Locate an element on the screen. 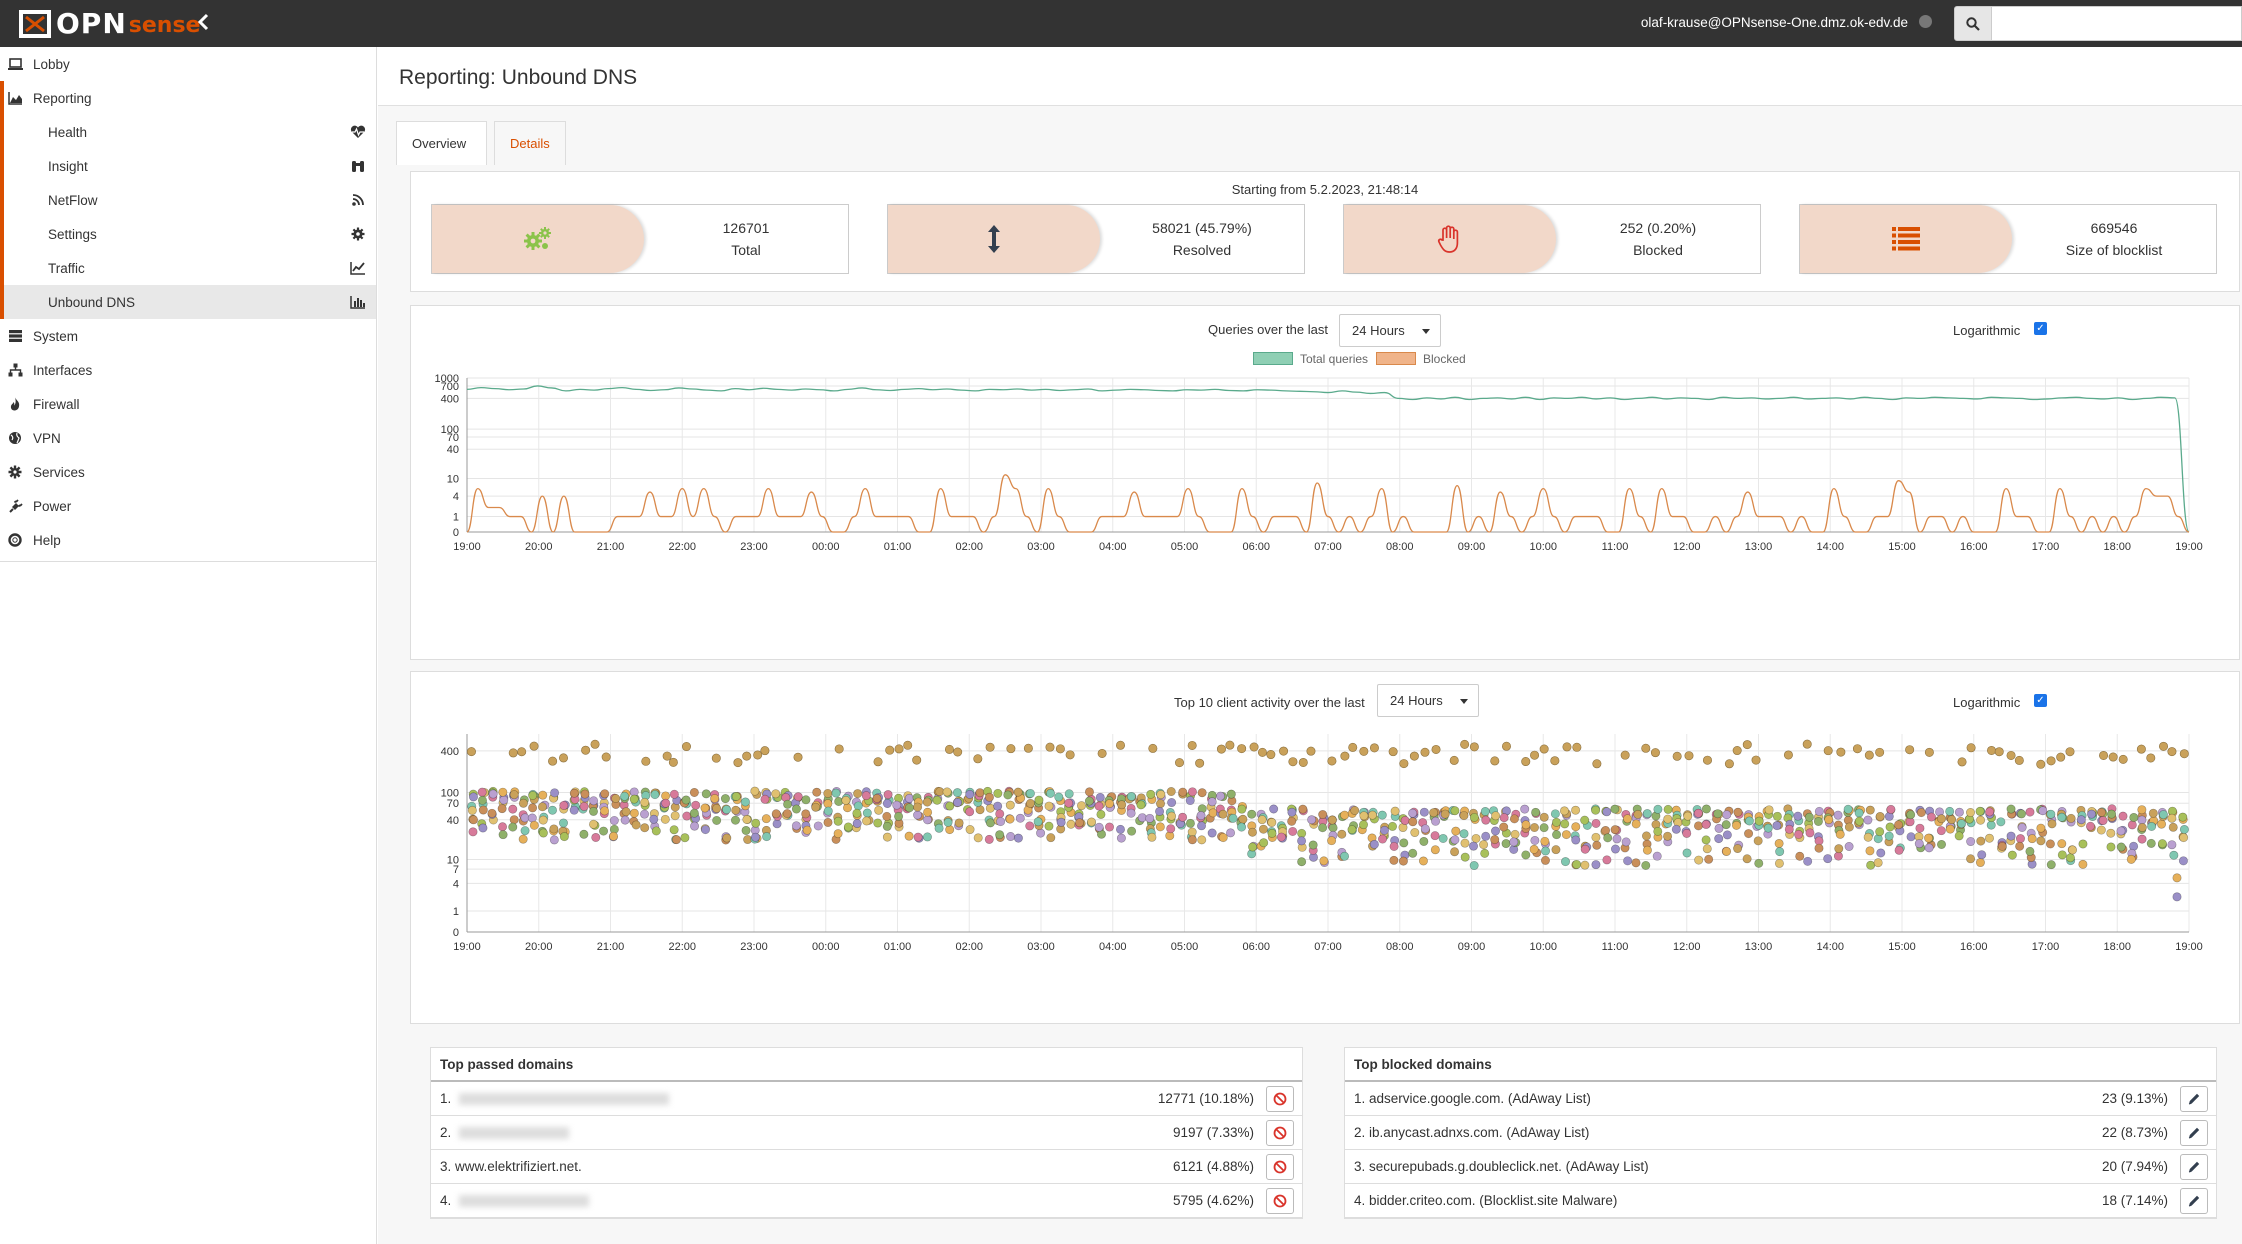 The height and width of the screenshot is (1244, 2242). tab-overview: Overview is located at coordinates (441, 143).